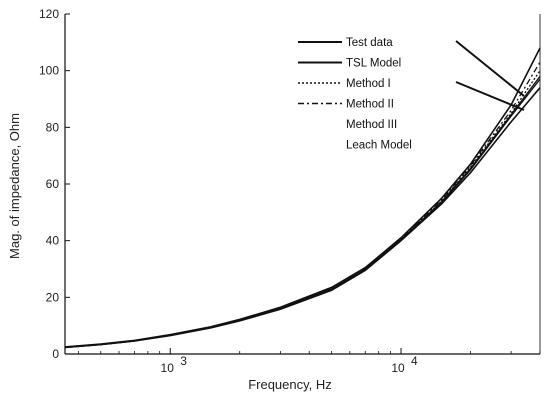 Image resolution: width=547 pixels, height=394 pixels. What do you see at coordinates (370, 105) in the screenshot?
I see `legend-label: Method II` at bounding box center [370, 105].